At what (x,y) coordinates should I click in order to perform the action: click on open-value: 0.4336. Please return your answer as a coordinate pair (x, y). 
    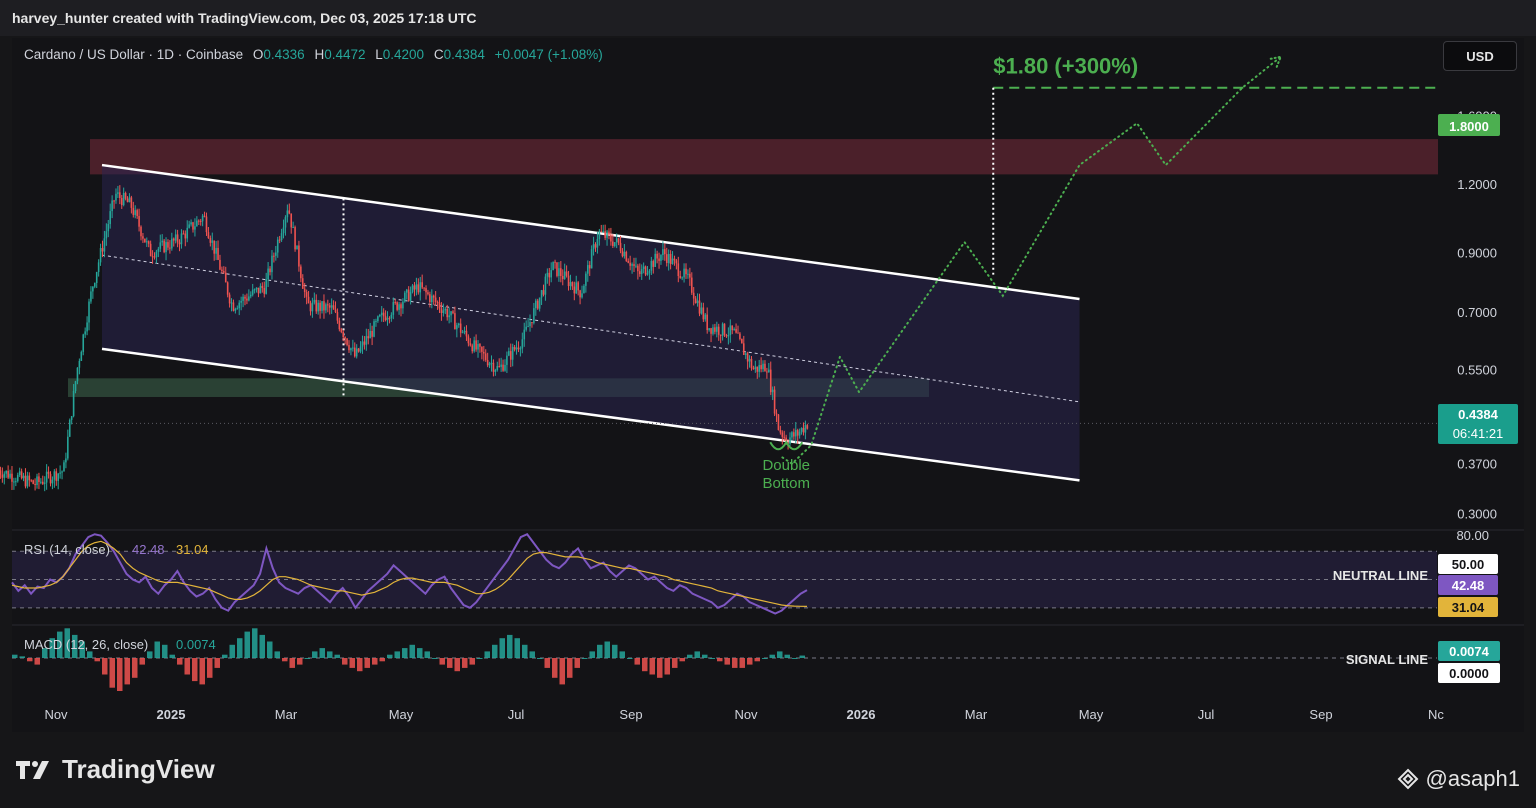
    Looking at the image, I should click on (284, 54).